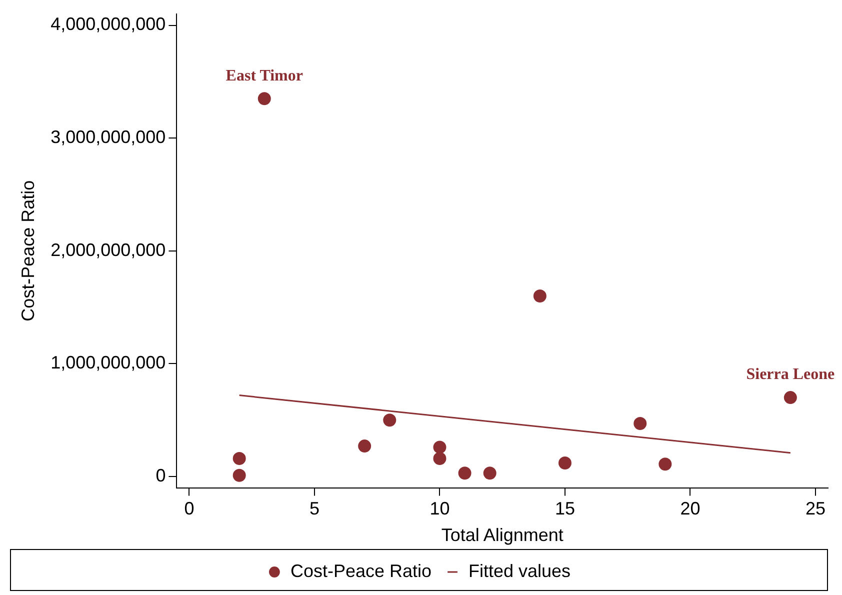 The width and height of the screenshot is (842, 595). I want to click on legend-label: Cost-Peace Ratio, so click(361, 570).